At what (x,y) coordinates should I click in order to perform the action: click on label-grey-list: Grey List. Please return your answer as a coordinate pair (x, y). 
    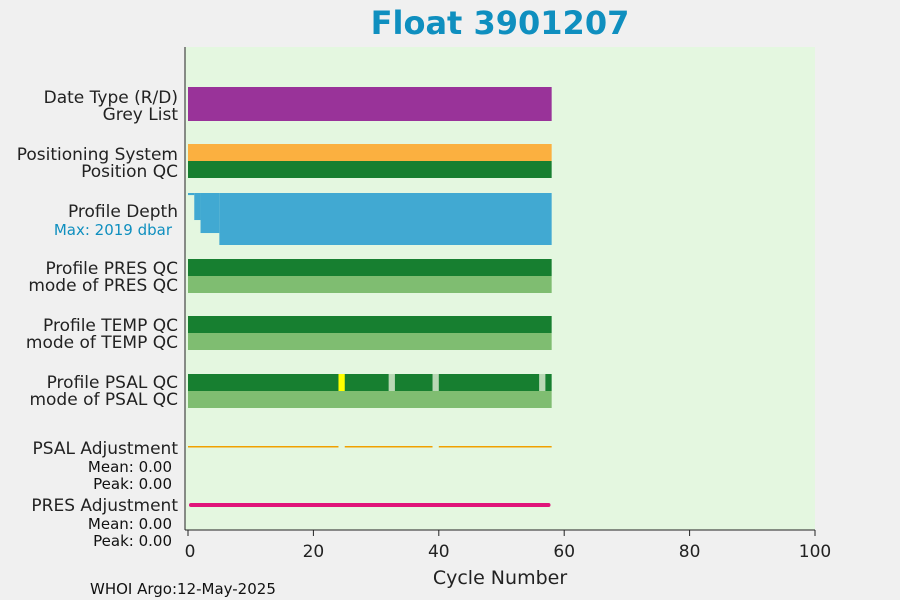
    Looking at the image, I should click on (141, 115).